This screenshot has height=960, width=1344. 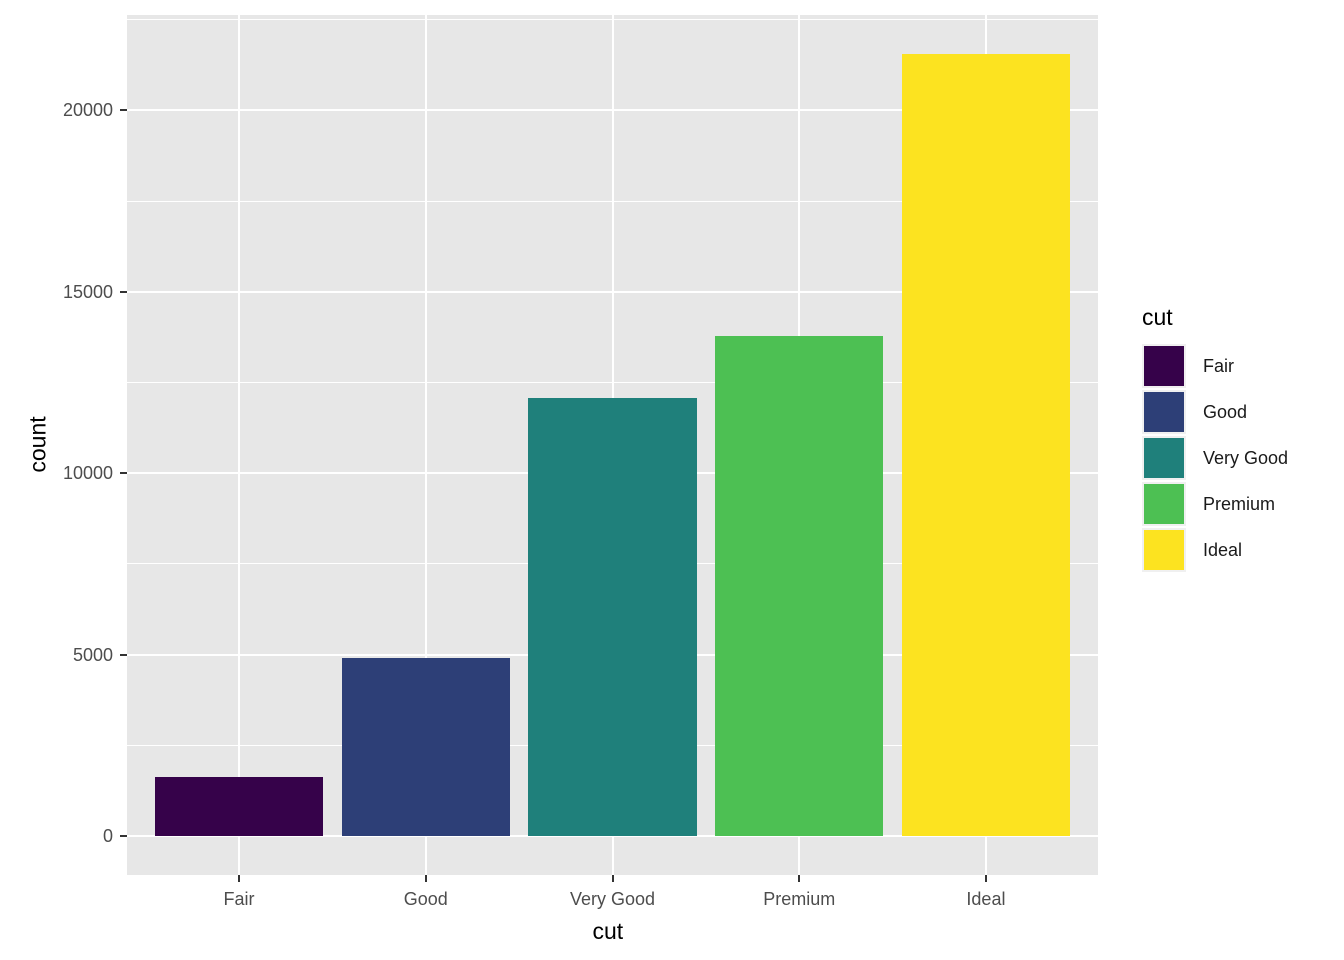 What do you see at coordinates (239, 878) in the screenshot?
I see `x-tick-mark-fair` at bounding box center [239, 878].